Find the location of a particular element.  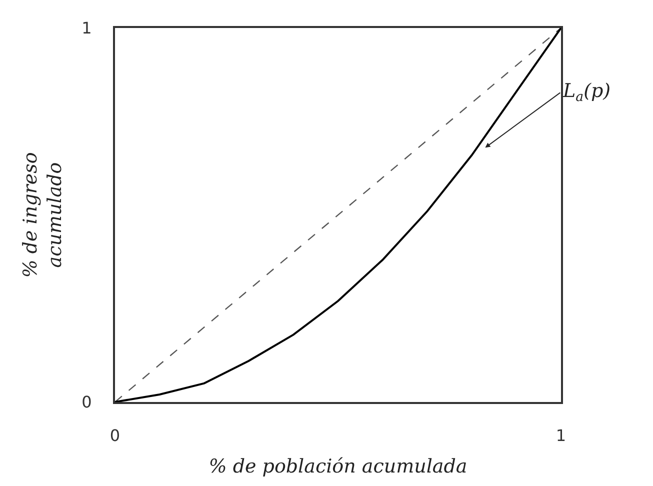

x-axis-title: % de población acumulada is located at coordinates (338, 467).